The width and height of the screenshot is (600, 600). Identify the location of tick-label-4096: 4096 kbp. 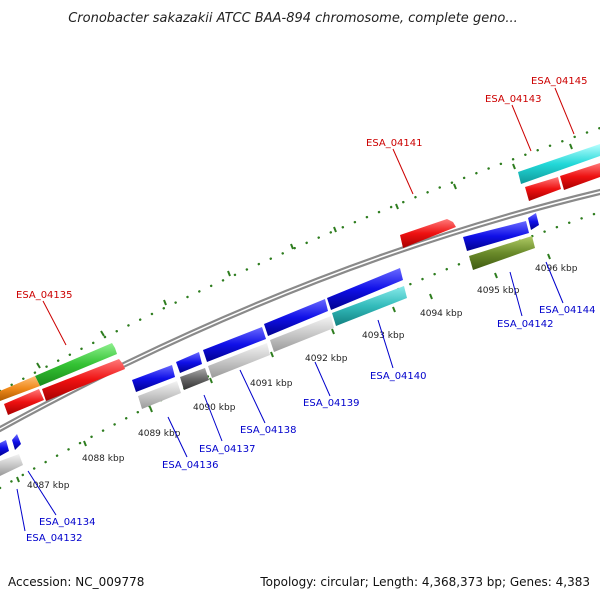
(556, 269).